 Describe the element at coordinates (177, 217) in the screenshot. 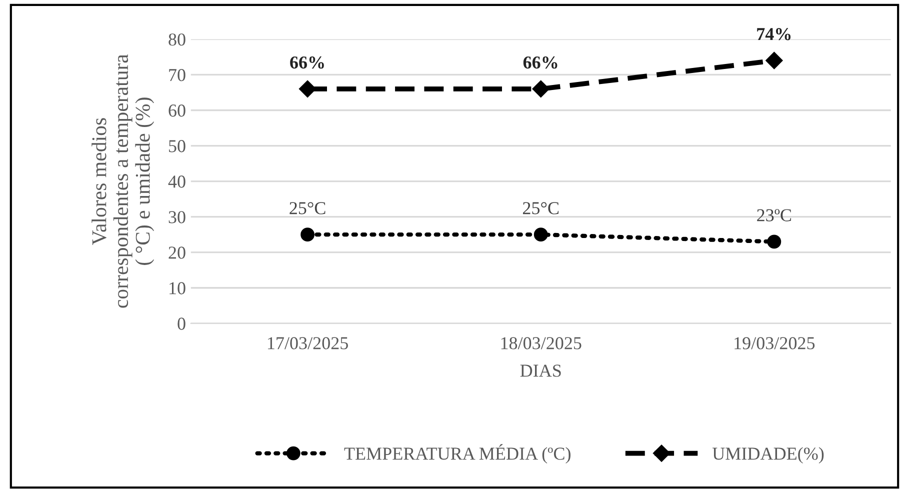

I see `y-tick-label: 30` at that location.